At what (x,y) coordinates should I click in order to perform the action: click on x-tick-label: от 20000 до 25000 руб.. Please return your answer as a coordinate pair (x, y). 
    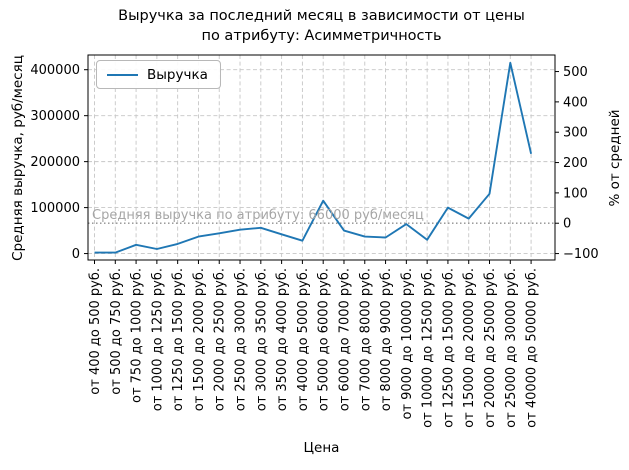
    Looking at the image, I should click on (490, 348).